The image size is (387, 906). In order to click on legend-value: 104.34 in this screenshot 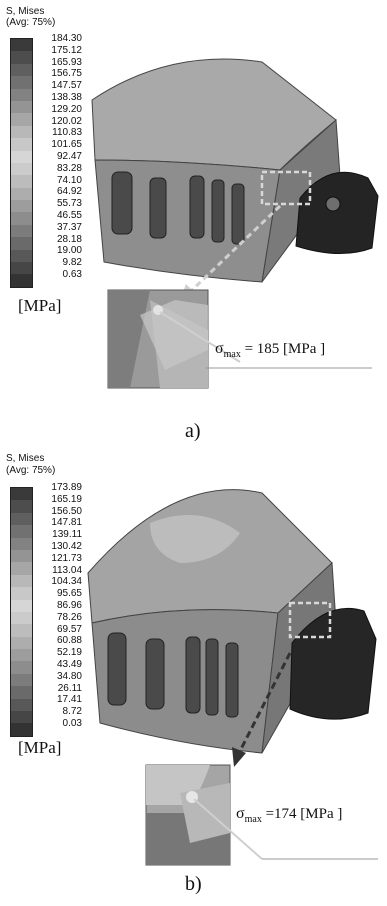, I will do `click(66, 582)`.